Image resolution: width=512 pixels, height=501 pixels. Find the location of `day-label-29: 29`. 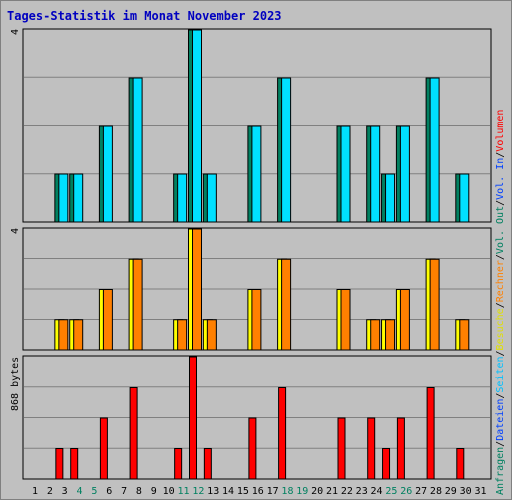

day-label-29: 29 is located at coordinates (451, 491).